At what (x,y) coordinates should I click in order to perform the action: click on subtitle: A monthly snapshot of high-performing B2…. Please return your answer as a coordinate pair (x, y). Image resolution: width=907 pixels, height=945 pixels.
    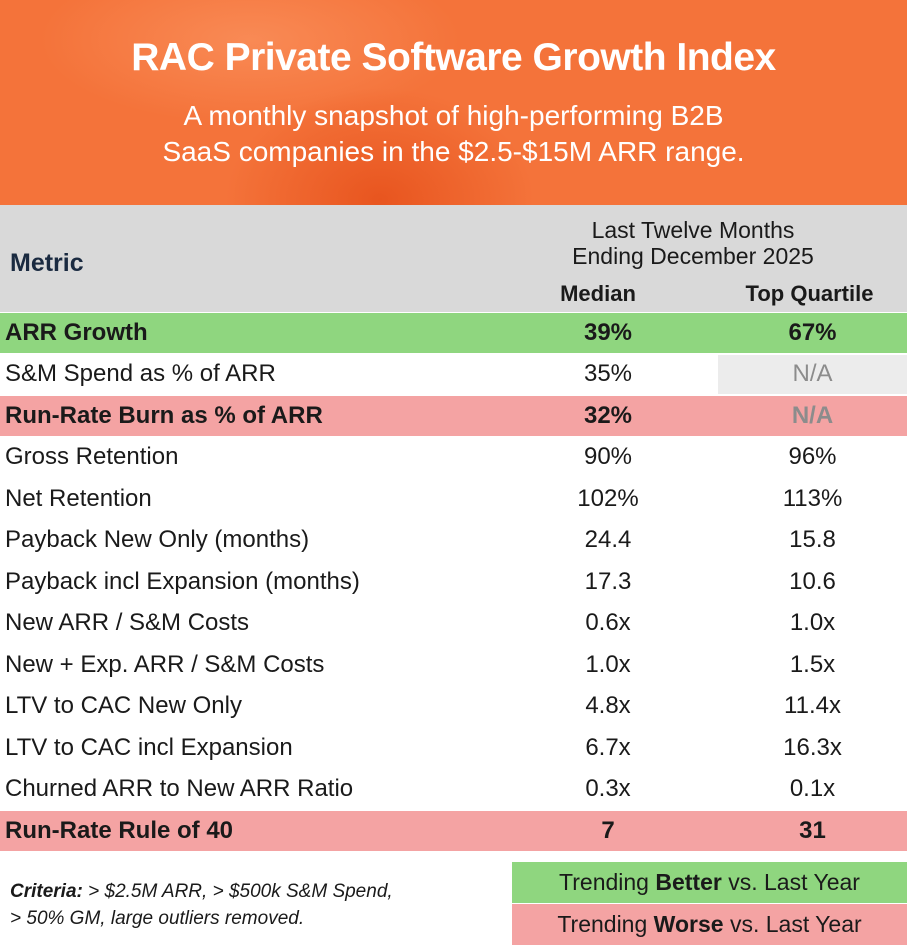
    Looking at the image, I should click on (453, 115).